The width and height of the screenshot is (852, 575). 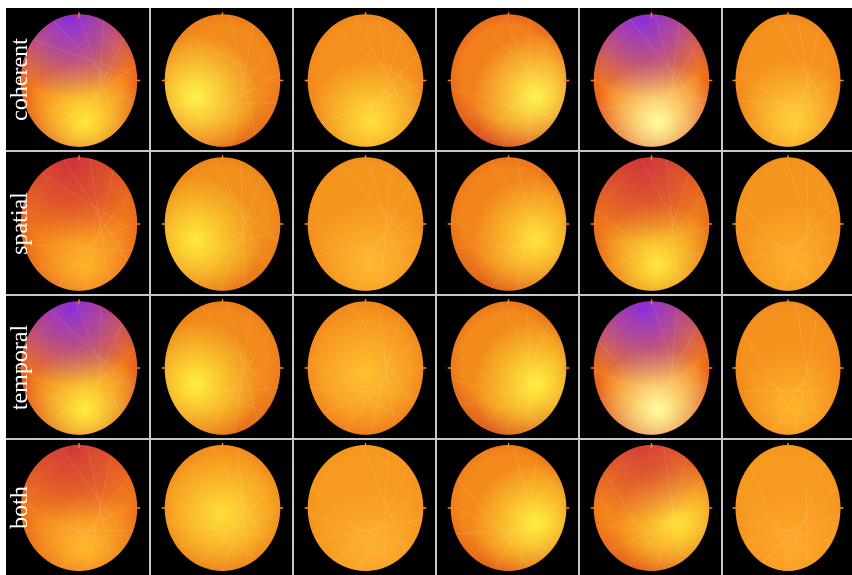 I want to click on row-label: spatial, so click(x=19, y=223).